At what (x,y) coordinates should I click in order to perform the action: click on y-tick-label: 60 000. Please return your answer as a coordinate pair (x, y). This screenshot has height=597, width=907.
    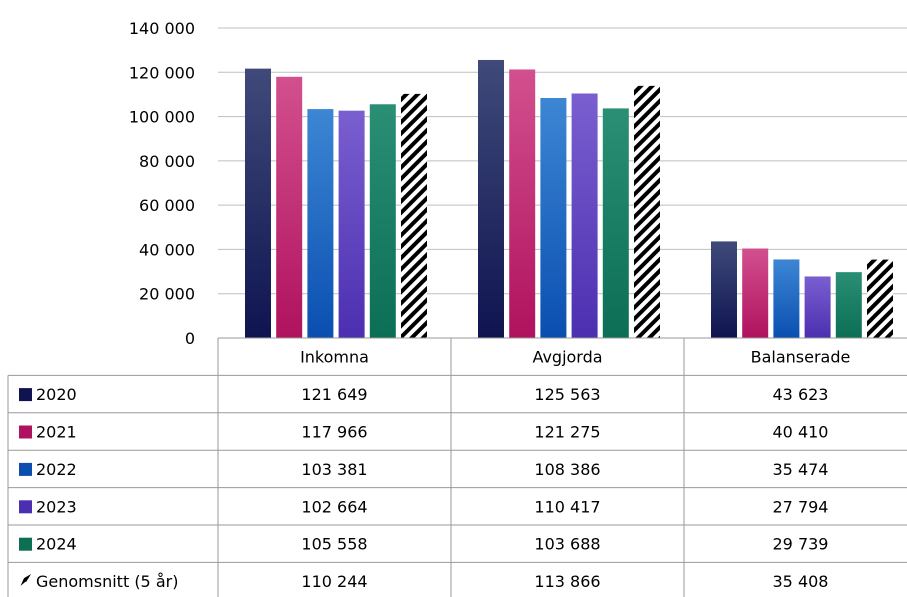
    Looking at the image, I should click on (167, 205).